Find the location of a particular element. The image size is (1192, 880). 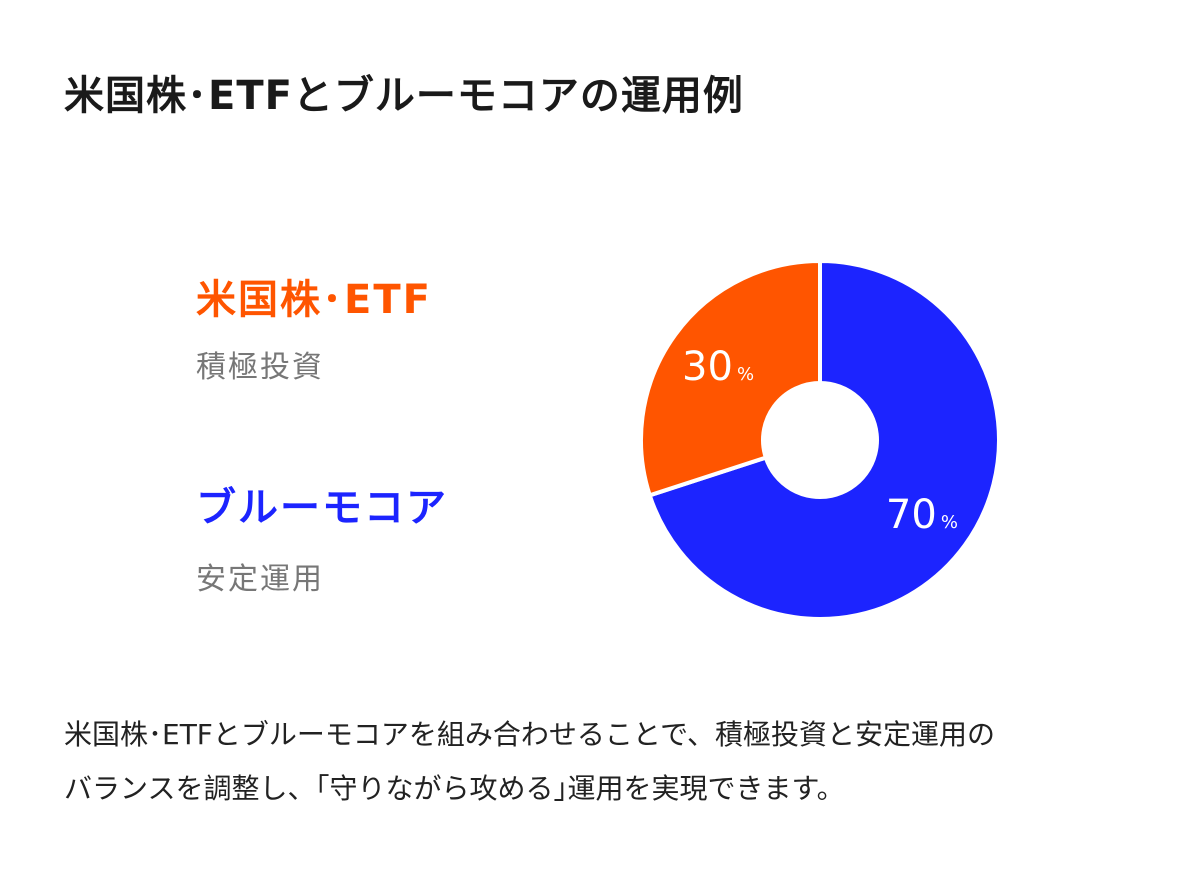

donut-label-us-stocks: 30% is located at coordinates (718, 367).